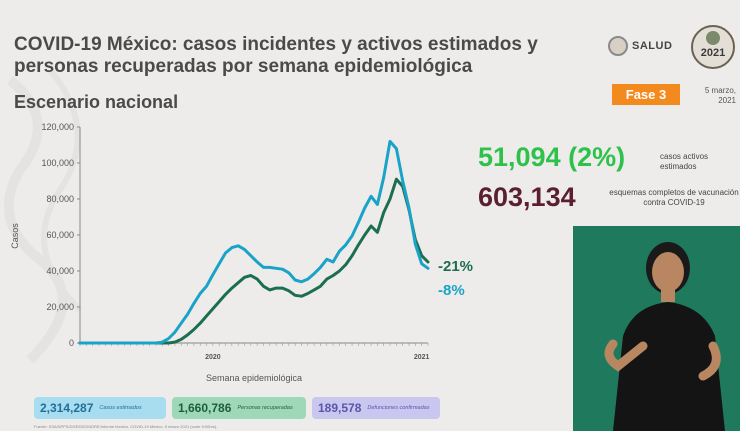  I want to click on salud-logo: SALUD, so click(640, 46).